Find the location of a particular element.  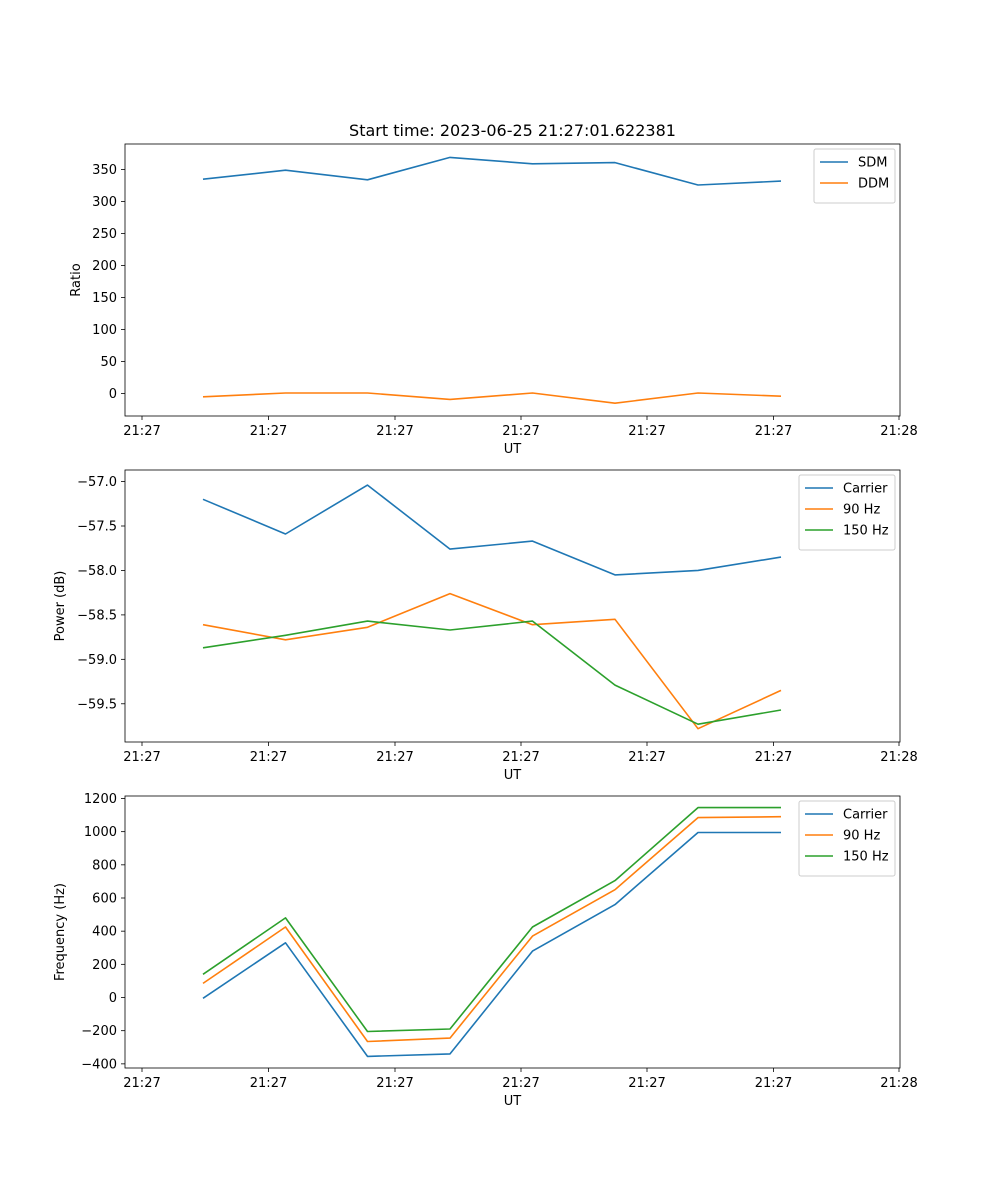

y-tick-label: −57.0 is located at coordinates (97, 482).